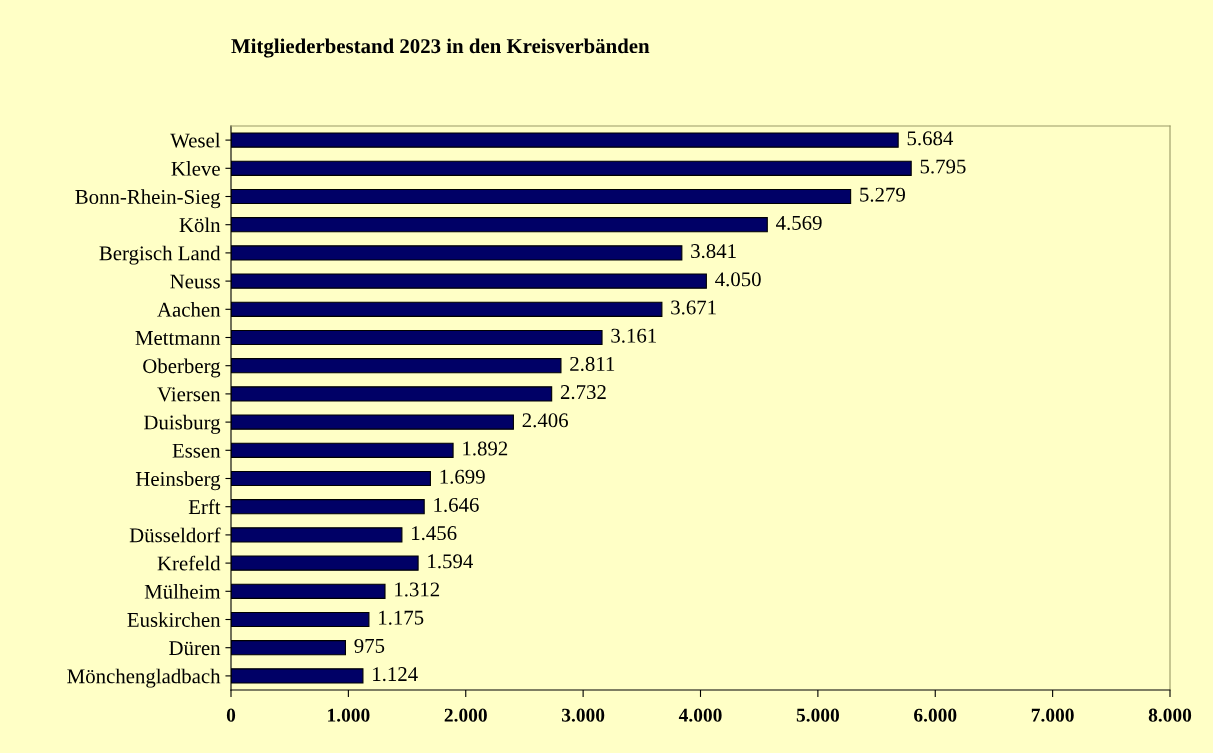 The width and height of the screenshot is (1213, 753). I want to click on y-tick-label: Bergisch Land, so click(160, 255).